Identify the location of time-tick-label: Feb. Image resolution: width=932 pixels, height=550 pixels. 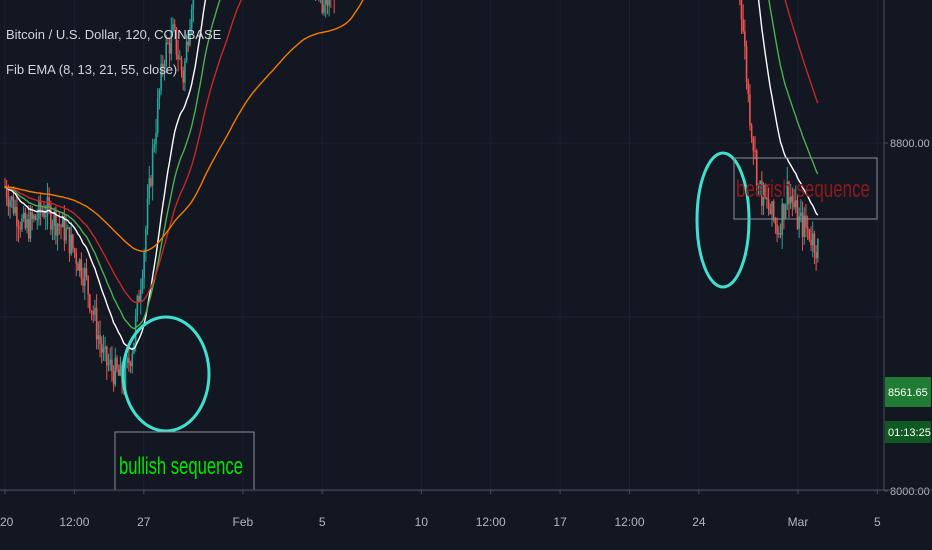
(243, 522).